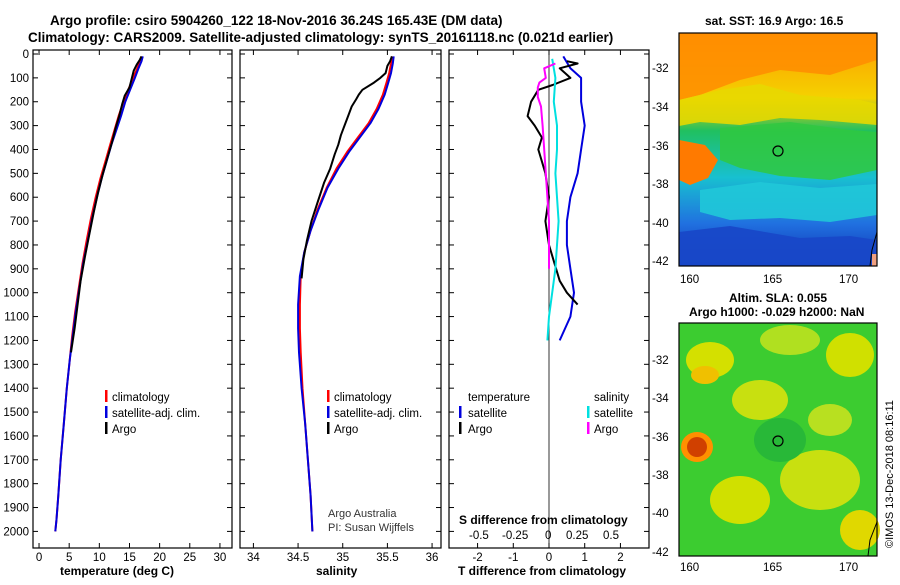  I want to click on sst-profile-marker, so click(778, 151).